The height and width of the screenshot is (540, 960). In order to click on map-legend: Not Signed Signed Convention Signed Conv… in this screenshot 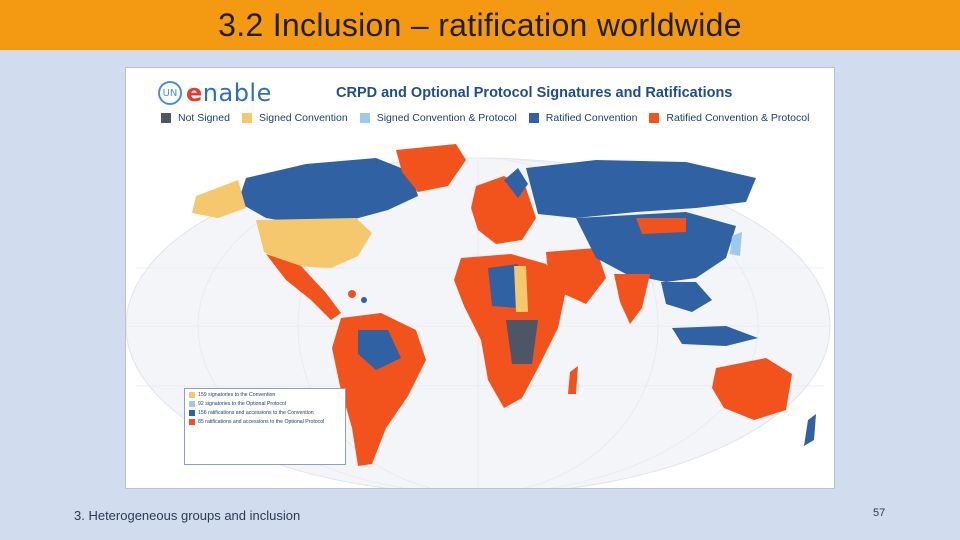, I will do `click(485, 118)`.